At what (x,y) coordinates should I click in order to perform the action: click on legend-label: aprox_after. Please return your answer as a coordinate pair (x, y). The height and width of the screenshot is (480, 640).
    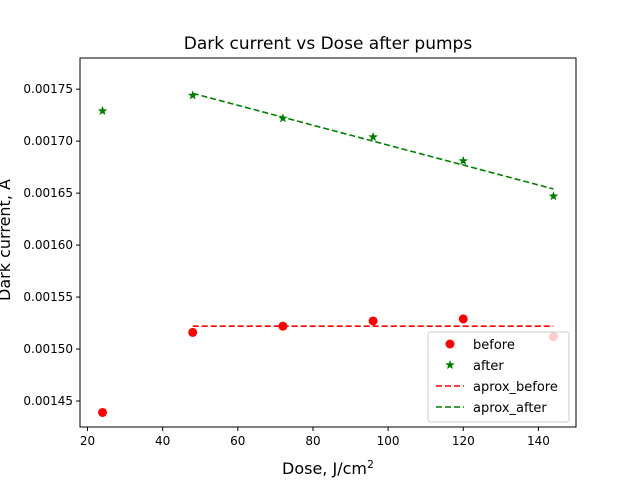
    Looking at the image, I should click on (510, 408).